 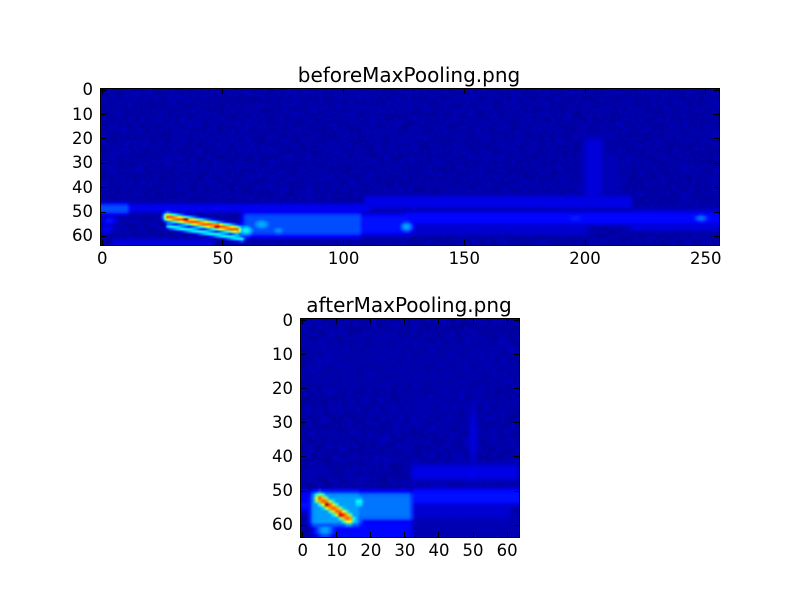 What do you see at coordinates (409, 75) in the screenshot?
I see `before-plot-title: beforeMaxPooling.png` at bounding box center [409, 75].